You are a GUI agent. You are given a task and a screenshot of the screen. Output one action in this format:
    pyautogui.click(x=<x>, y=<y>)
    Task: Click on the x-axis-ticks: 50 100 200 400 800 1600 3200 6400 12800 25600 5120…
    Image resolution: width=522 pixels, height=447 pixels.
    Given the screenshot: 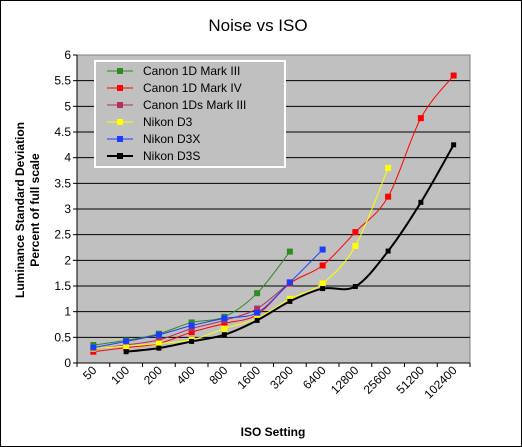 What is the action you would take?
    pyautogui.click(x=273, y=381)
    